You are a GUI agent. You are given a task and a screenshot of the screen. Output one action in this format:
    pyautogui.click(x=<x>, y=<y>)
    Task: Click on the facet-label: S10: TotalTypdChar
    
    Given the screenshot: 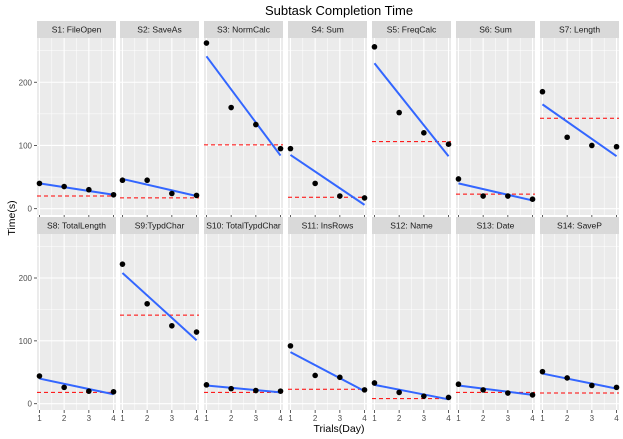 What is the action you would take?
    pyautogui.click(x=243, y=226)
    